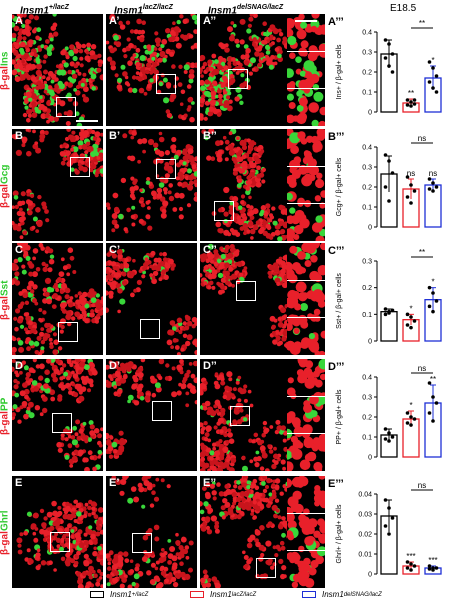 The height and width of the screenshot is (606, 452). What do you see at coordinates (114, 250) in the screenshot?
I see `panel-label: C’` at bounding box center [114, 250].